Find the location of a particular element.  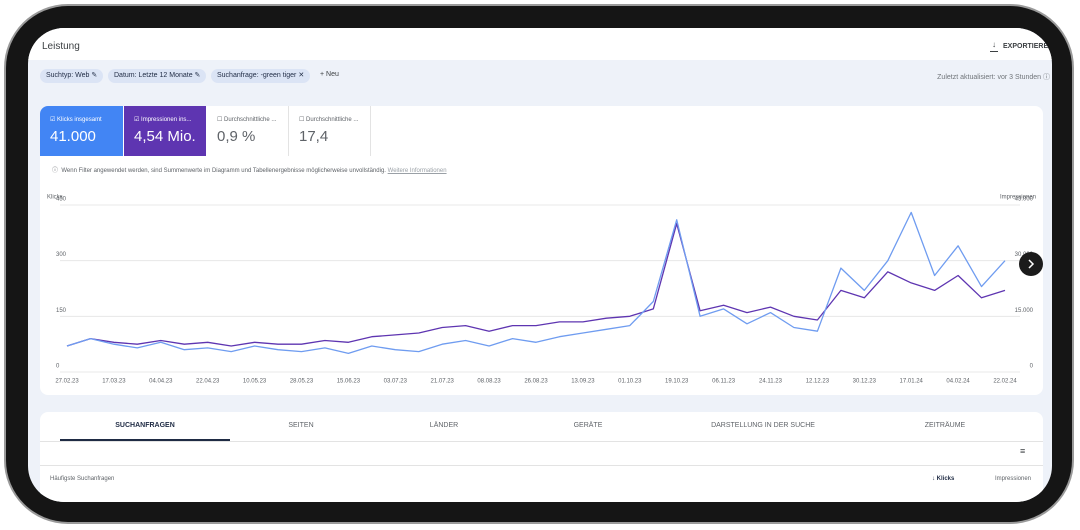

new-filter: + Neu is located at coordinates (329, 74).